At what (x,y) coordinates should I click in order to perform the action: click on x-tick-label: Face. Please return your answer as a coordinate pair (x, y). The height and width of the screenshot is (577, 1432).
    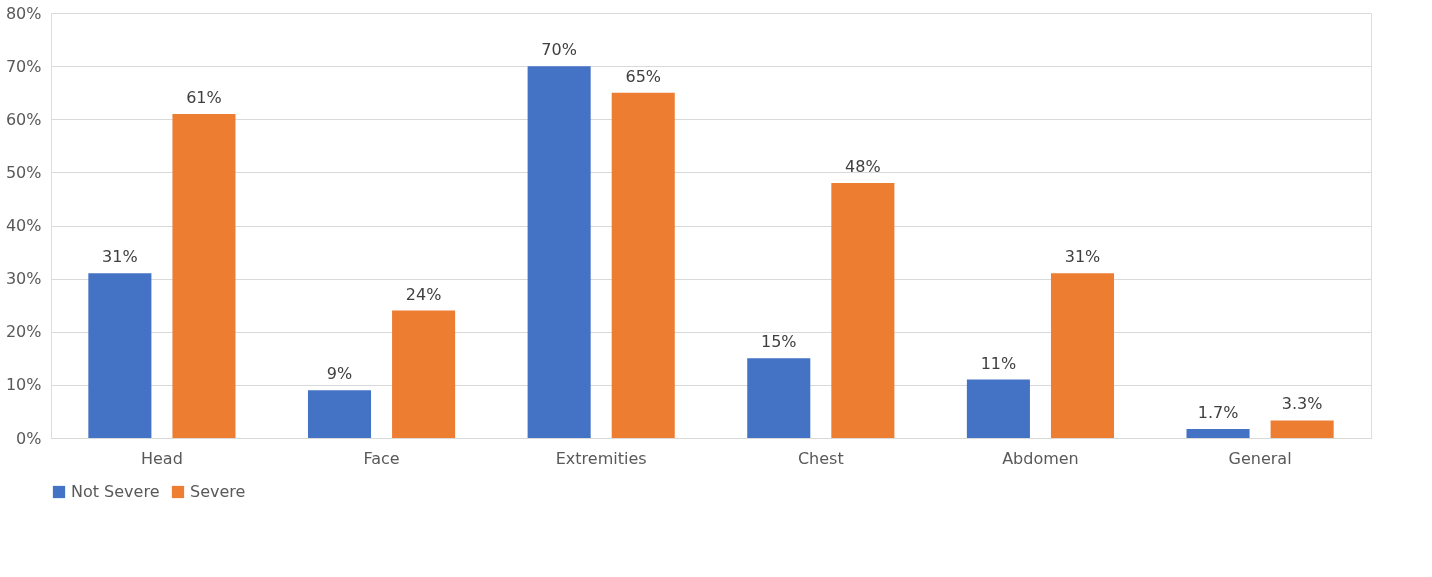
    Looking at the image, I should click on (381, 458).